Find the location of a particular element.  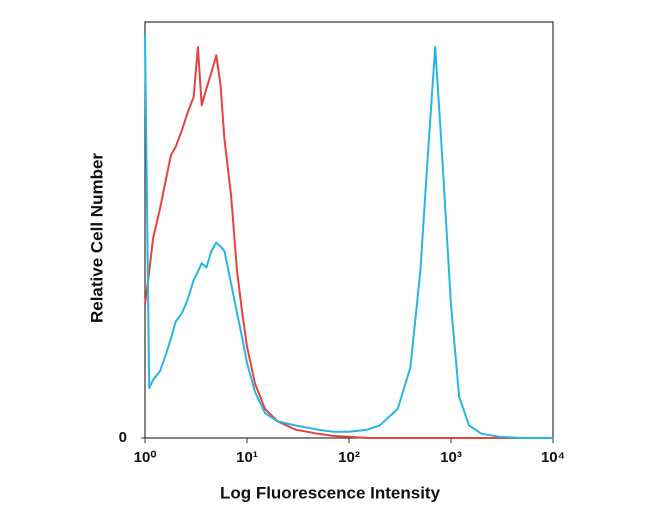

x-tick-label: 10² is located at coordinates (349, 457).